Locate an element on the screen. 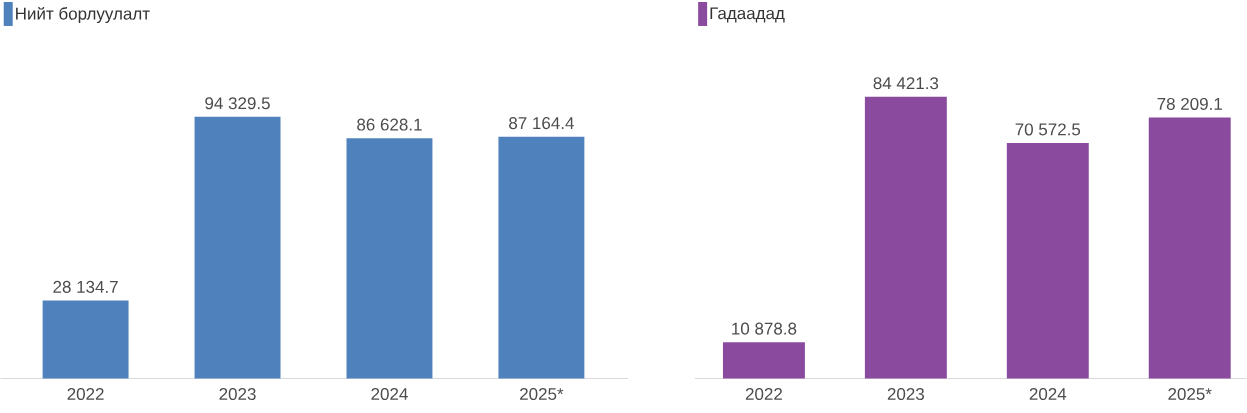  legend-label: Гадаадад is located at coordinates (747, 15).